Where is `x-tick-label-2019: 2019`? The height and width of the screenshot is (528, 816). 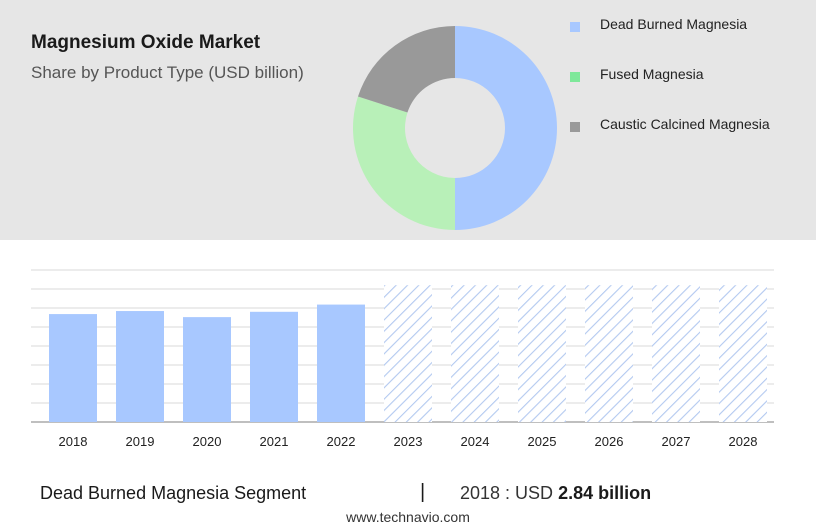 x-tick-label-2019: 2019 is located at coordinates (140, 441).